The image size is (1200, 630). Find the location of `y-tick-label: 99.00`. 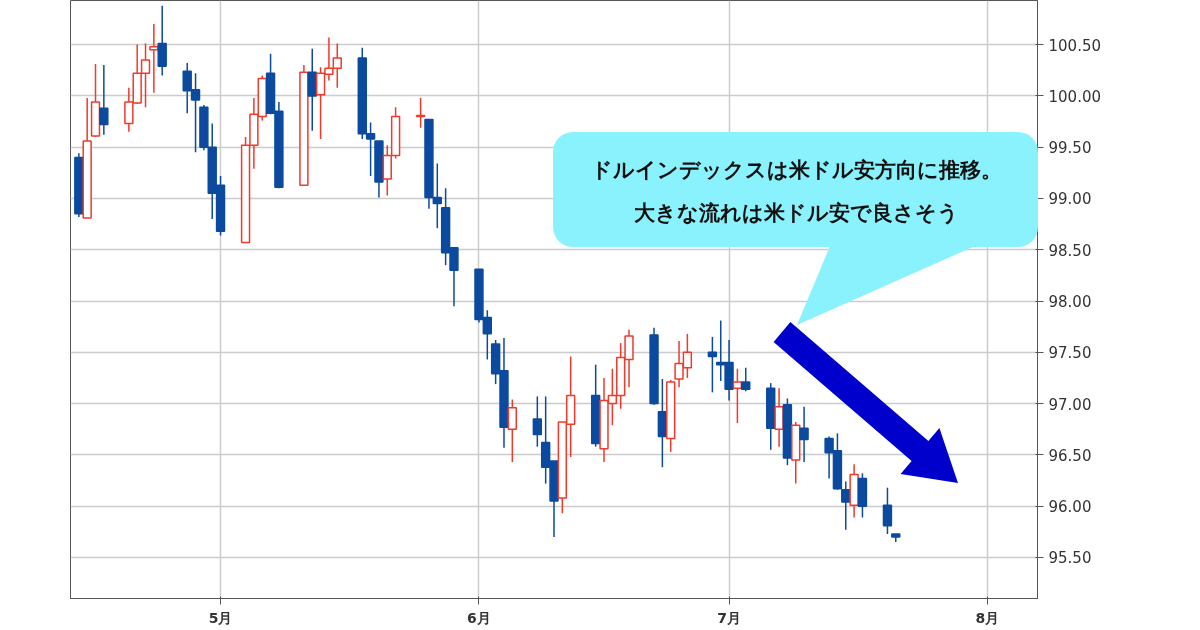

y-tick-label: 99.00 is located at coordinates (1070, 199).